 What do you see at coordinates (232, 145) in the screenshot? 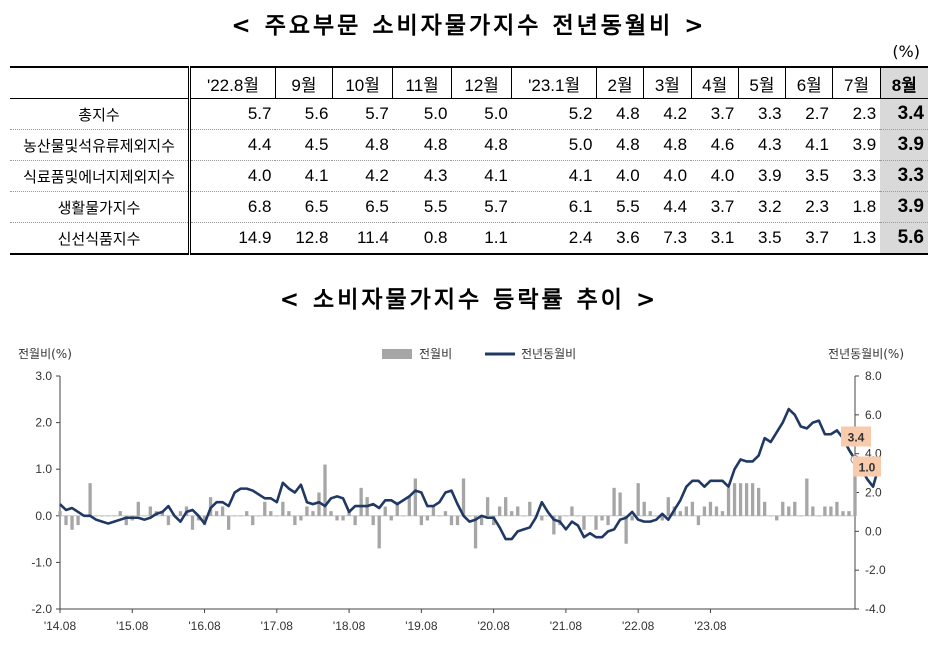
I see `table-cell: 4.4` at bounding box center [232, 145].